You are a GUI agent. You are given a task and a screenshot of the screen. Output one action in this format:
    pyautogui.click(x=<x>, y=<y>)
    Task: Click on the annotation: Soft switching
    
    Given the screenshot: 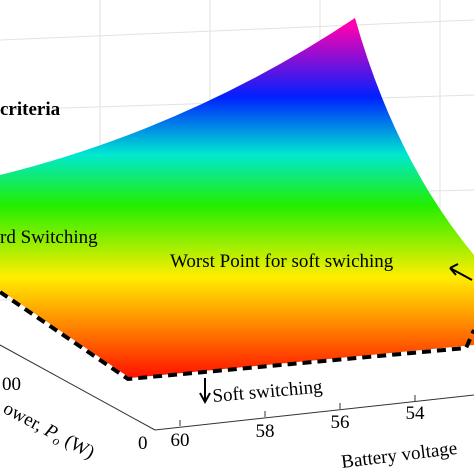 What is the action you would take?
    pyautogui.click(x=268, y=391)
    